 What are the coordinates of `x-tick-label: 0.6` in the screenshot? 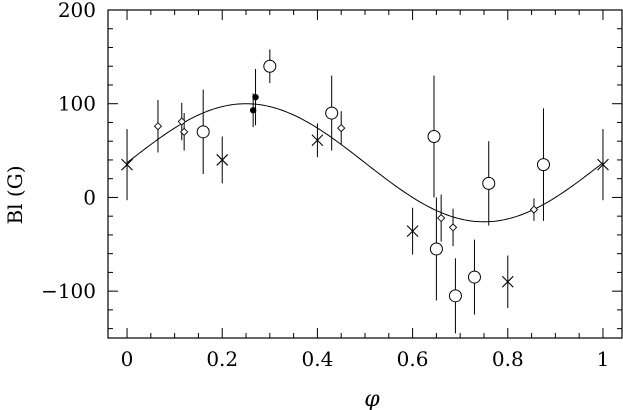 It's located at (413, 359).